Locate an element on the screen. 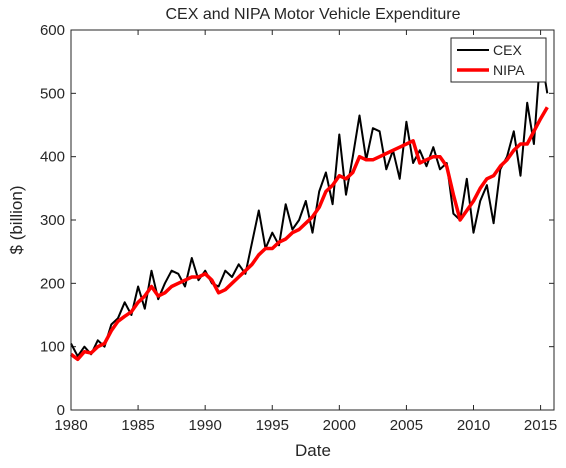  x-tick-label: 1980 is located at coordinates (70, 425).